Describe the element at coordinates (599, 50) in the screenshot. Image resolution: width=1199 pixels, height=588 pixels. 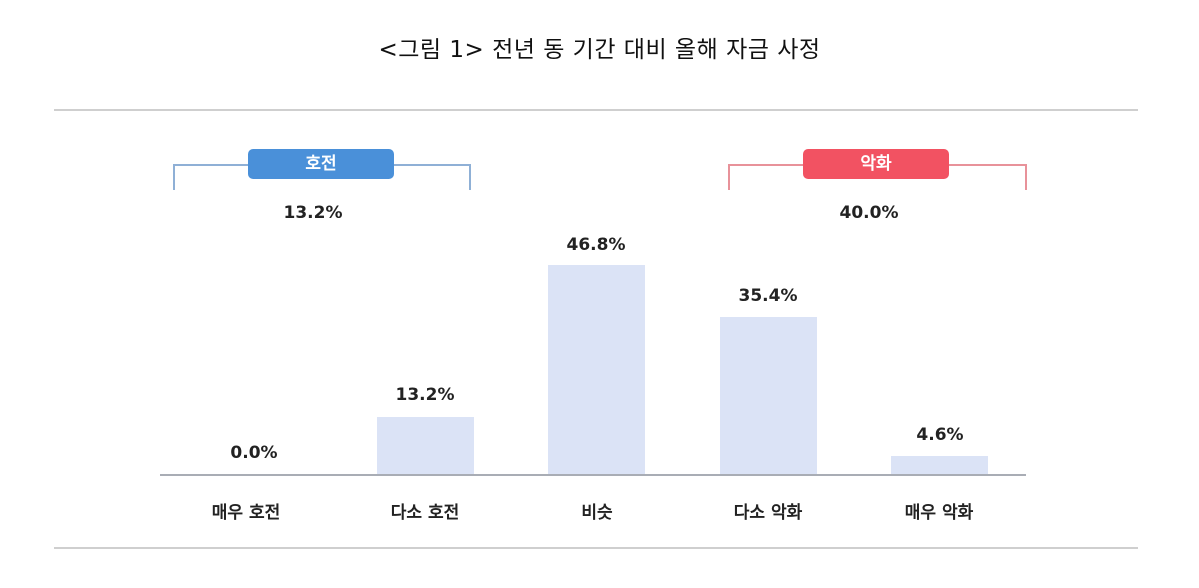
I see `chart-title: <그림 1> 전년 동 기간 대비 올해 자금 사정` at that location.